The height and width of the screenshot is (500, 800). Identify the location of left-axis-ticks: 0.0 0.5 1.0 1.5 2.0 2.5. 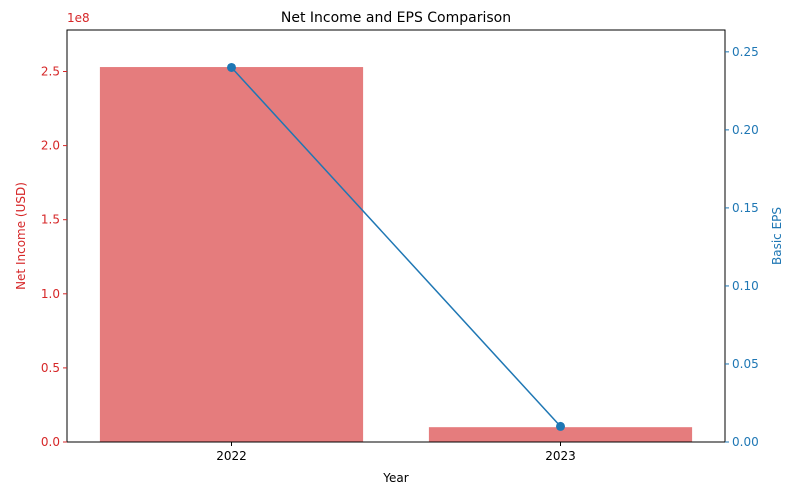
(54, 256).